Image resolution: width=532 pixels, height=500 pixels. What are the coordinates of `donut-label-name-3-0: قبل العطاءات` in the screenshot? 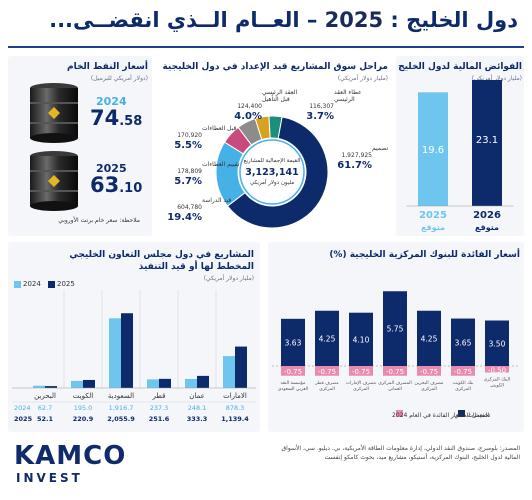 It's located at (219, 128).